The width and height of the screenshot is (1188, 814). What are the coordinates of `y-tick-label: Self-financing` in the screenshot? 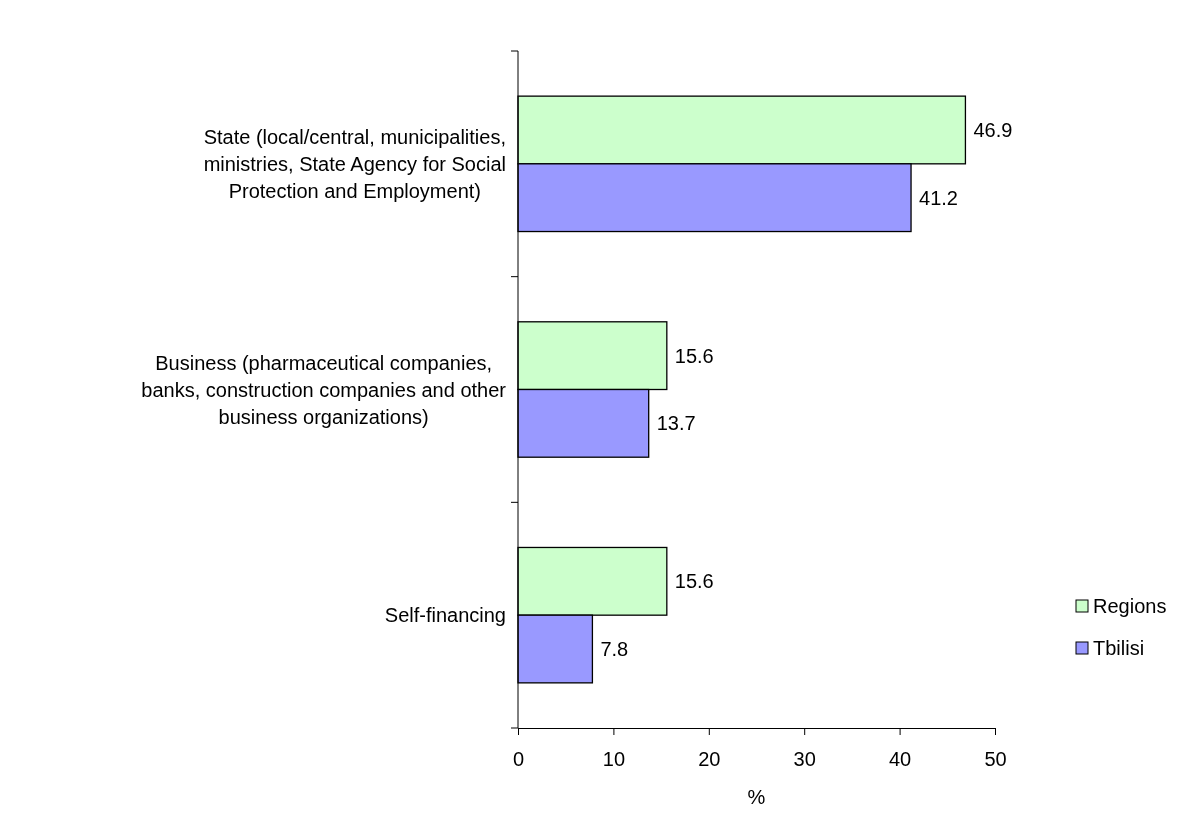 It's located at (445, 615).